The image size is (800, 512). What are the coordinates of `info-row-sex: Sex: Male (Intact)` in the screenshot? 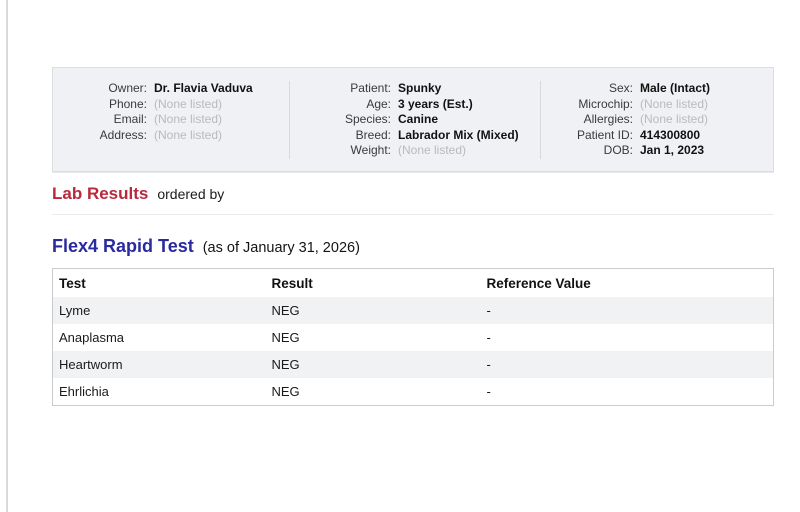 It's located at (657, 89).